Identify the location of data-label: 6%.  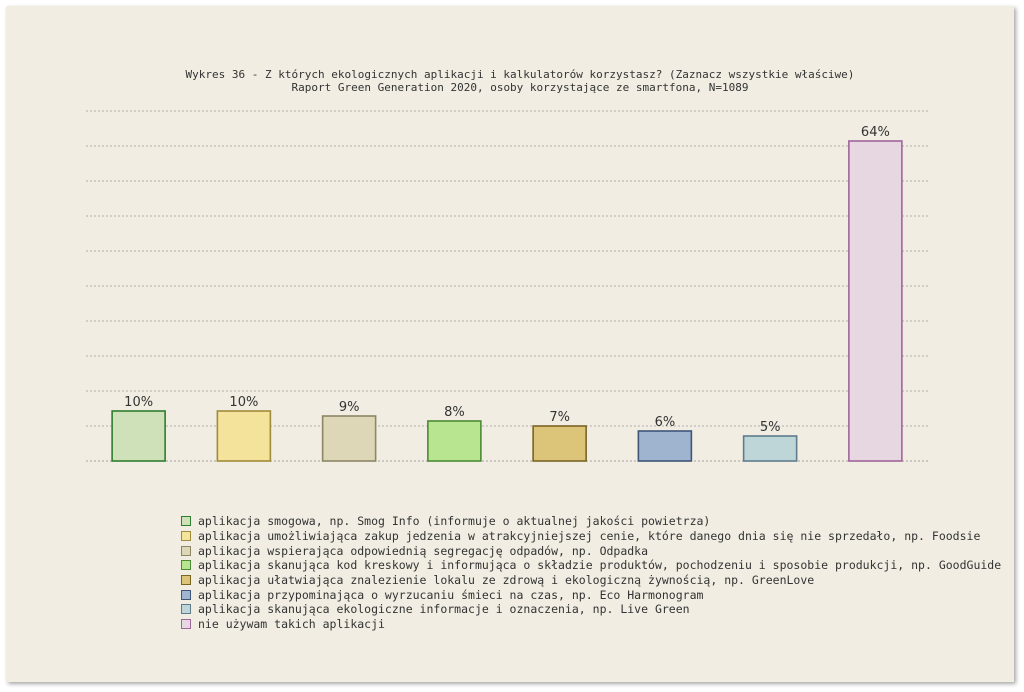
(665, 422).